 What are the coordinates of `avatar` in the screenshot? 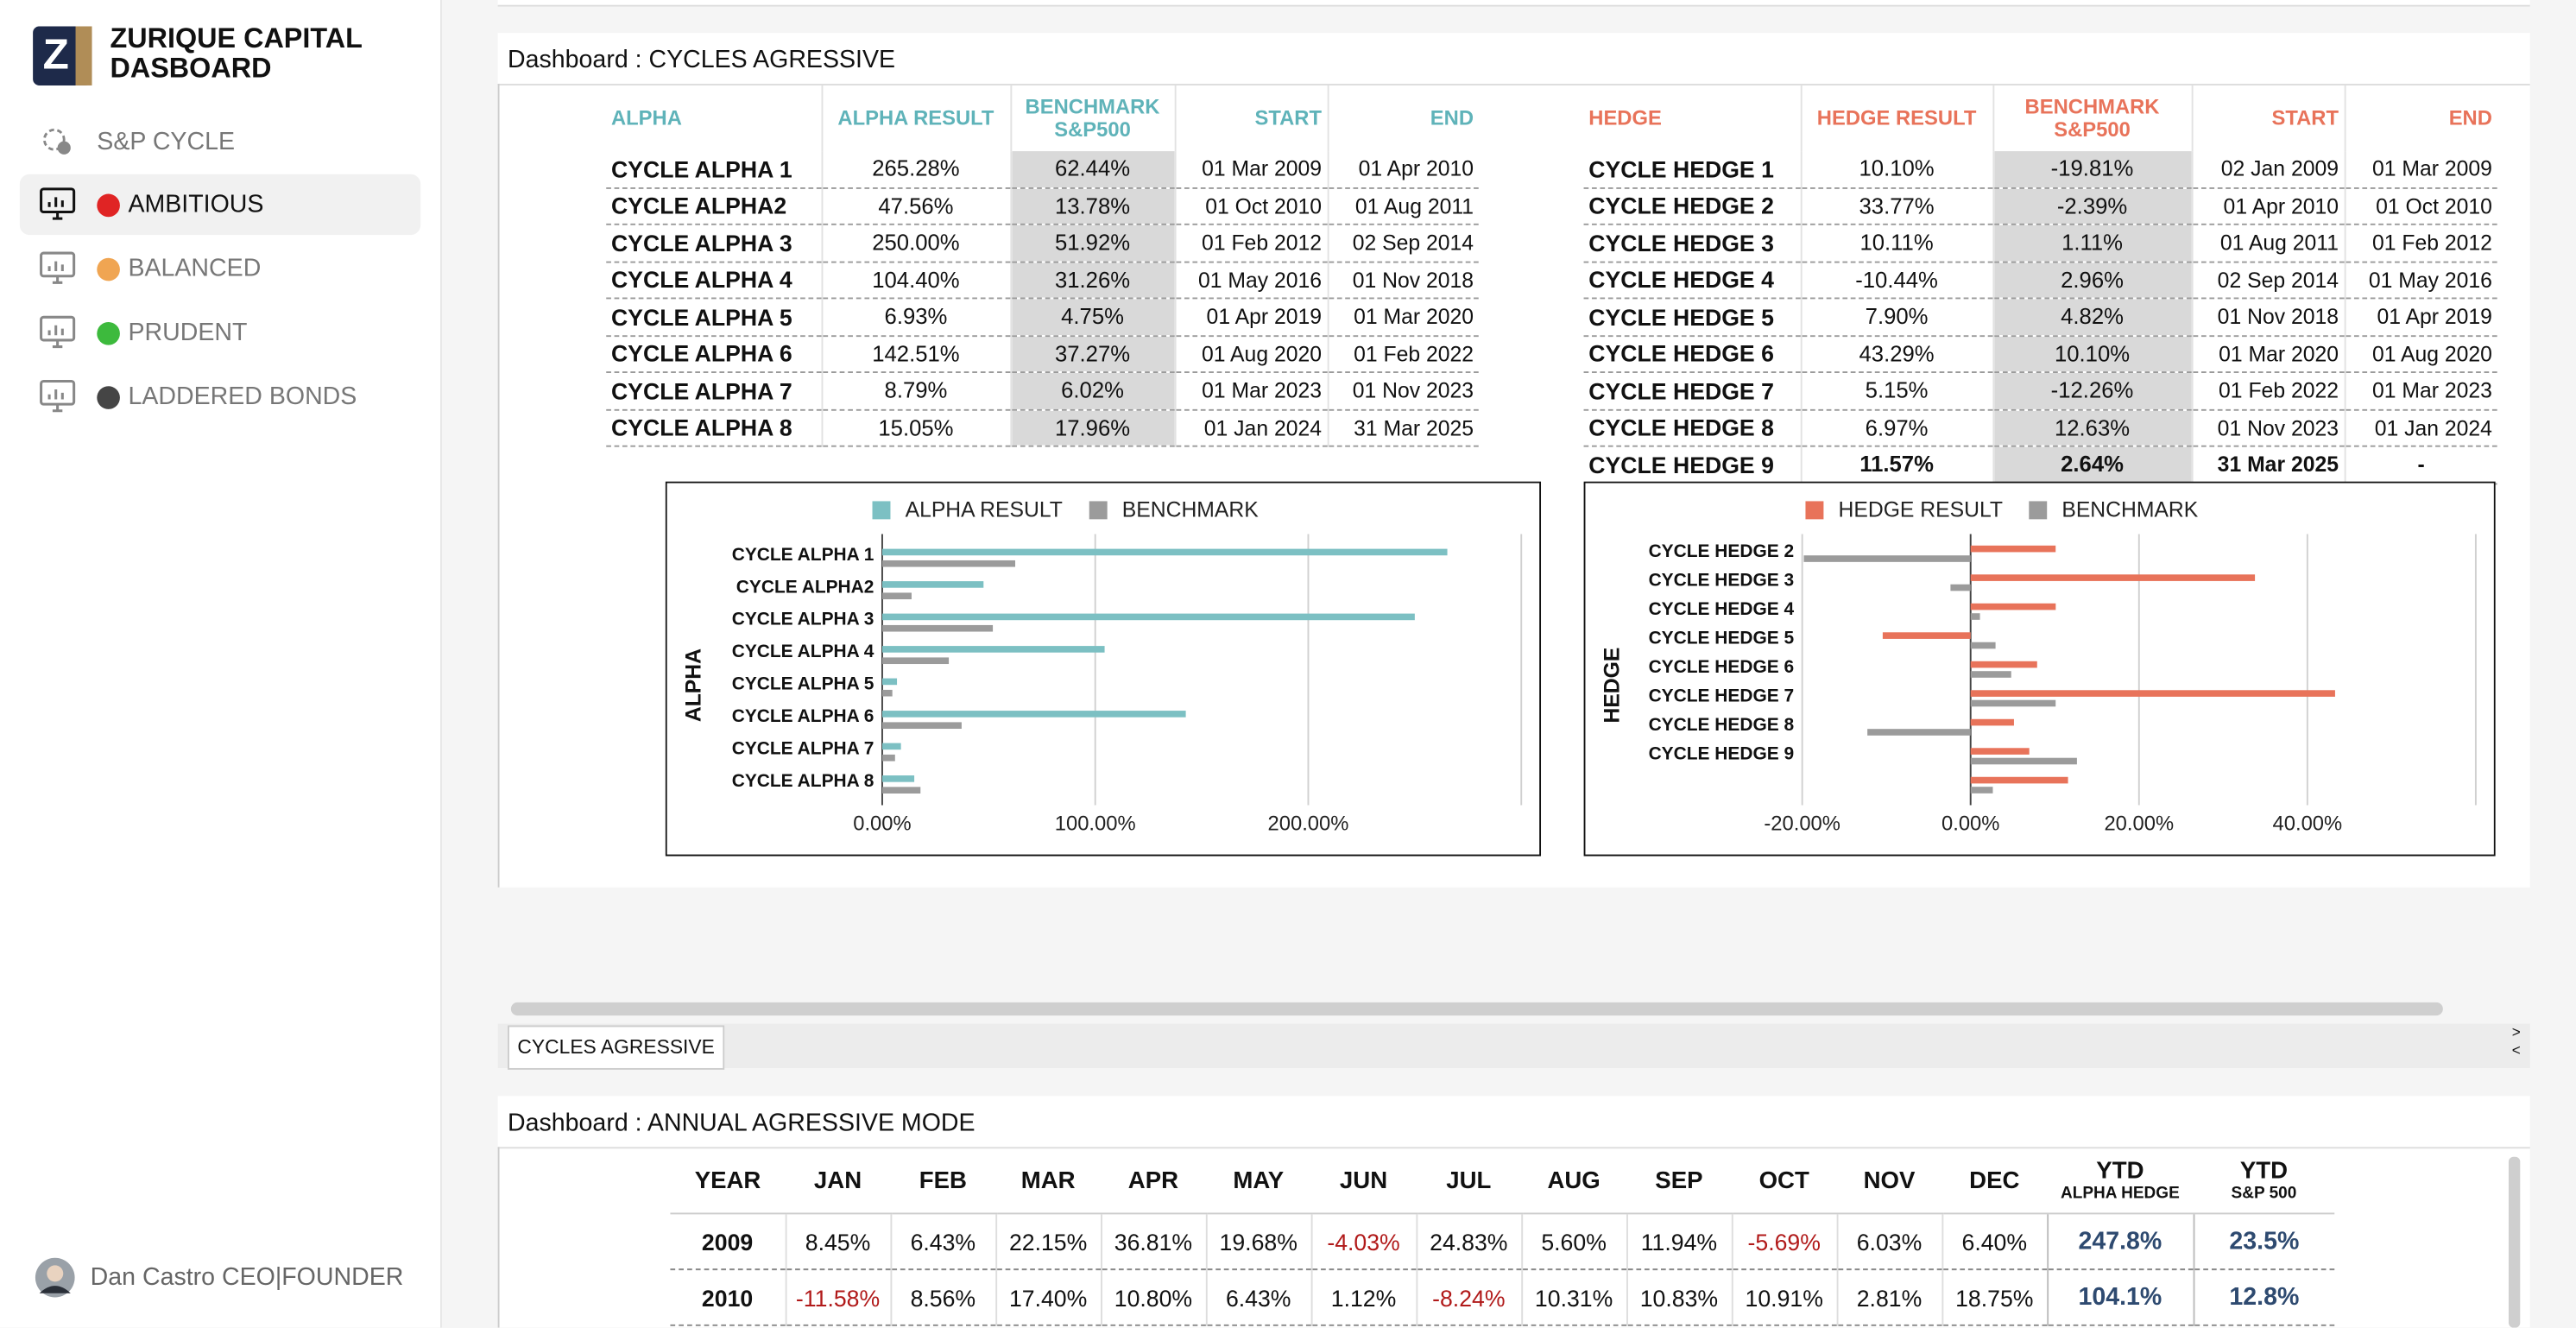 It's located at (55, 1277).